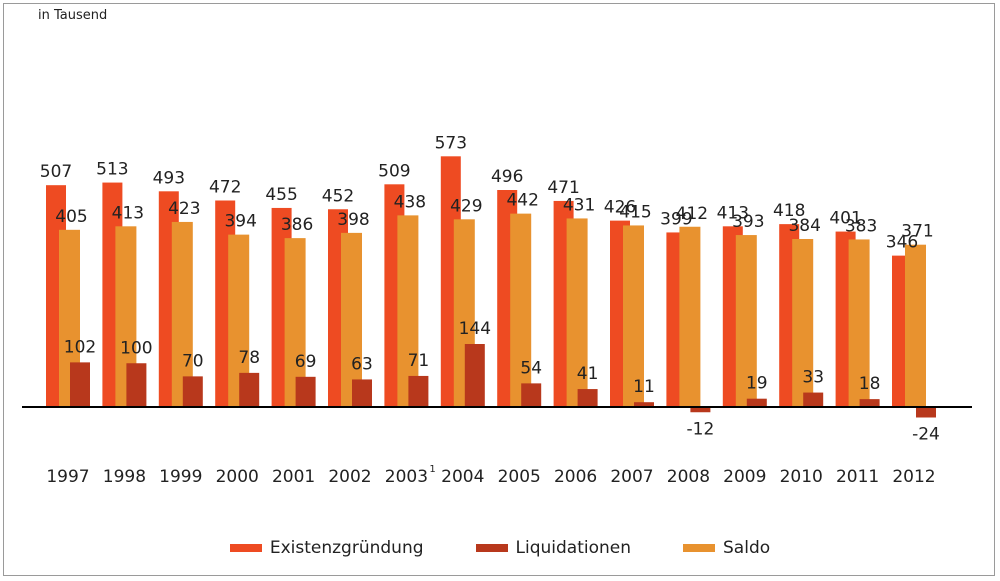  I want to click on bar-liquidationen-2003, so click(418, 391).